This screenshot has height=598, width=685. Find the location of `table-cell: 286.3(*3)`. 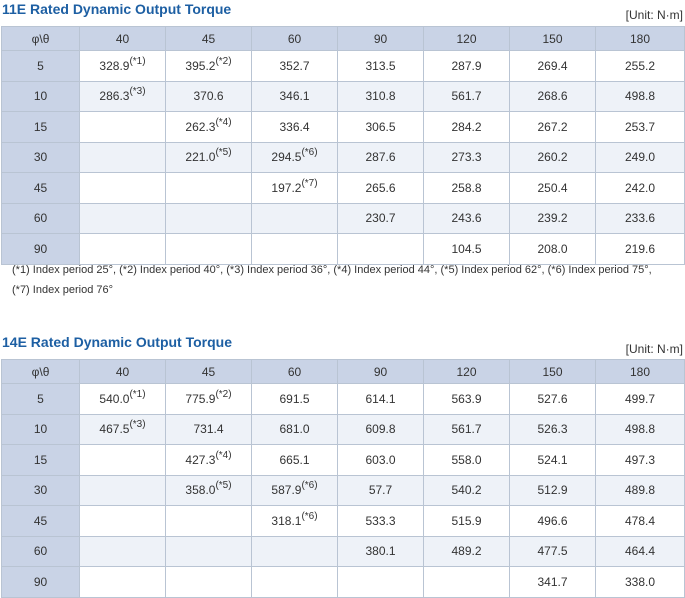

table-cell: 286.3(*3) is located at coordinates (122, 96).